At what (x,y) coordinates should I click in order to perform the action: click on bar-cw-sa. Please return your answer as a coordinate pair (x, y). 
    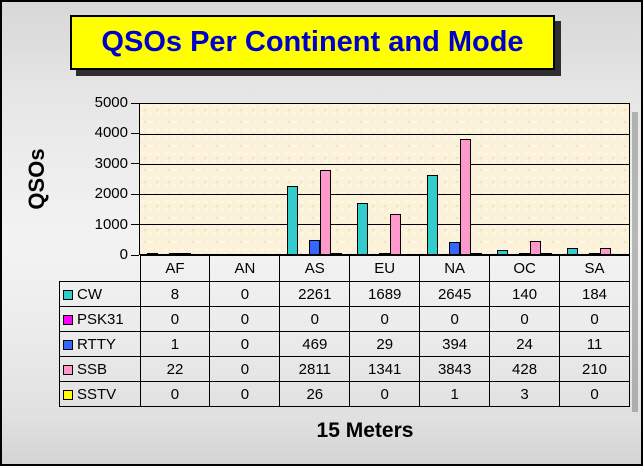
    Looking at the image, I should click on (572, 251).